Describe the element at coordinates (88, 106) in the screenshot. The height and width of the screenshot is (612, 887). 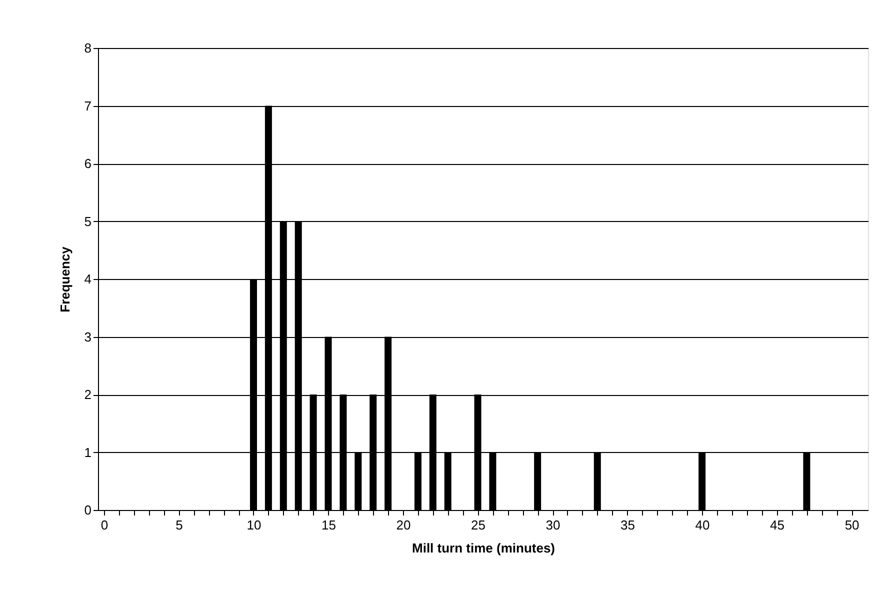
I see `y-tick-label: 7` at that location.